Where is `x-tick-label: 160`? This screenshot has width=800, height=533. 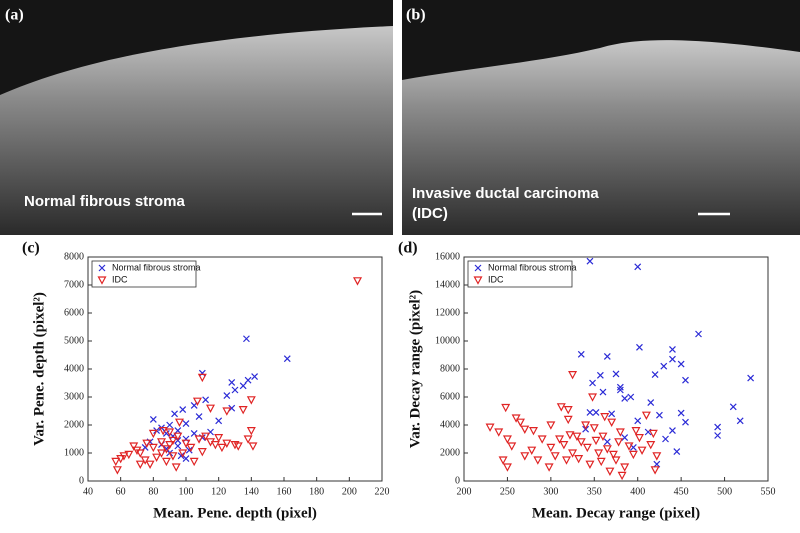
x-tick-label: 160 is located at coordinates (284, 491).